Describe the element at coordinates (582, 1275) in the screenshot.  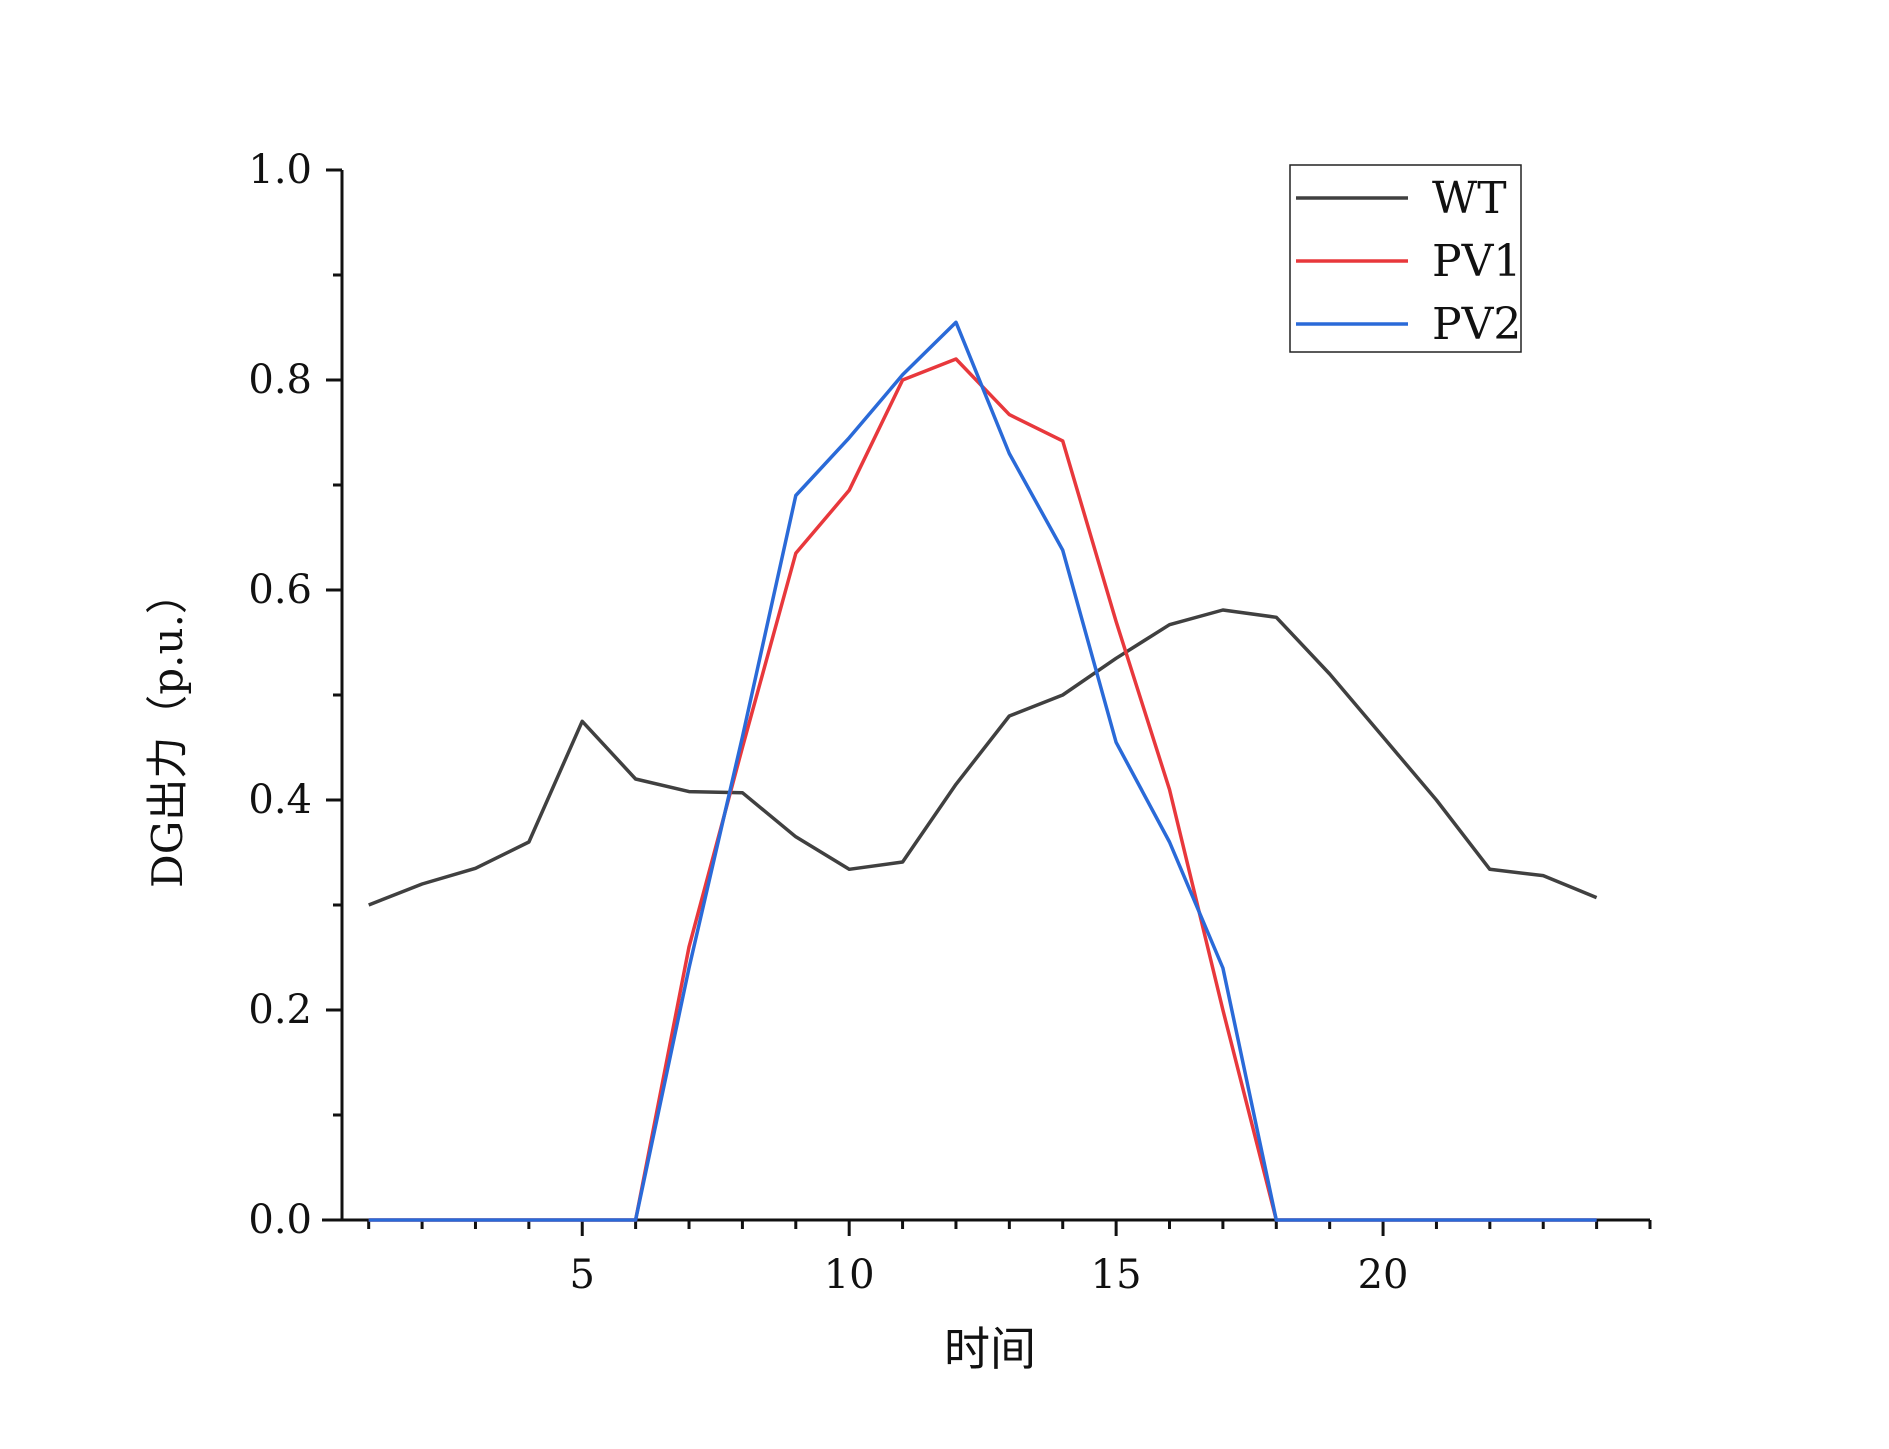
I see `x-tick-label: 5` at that location.